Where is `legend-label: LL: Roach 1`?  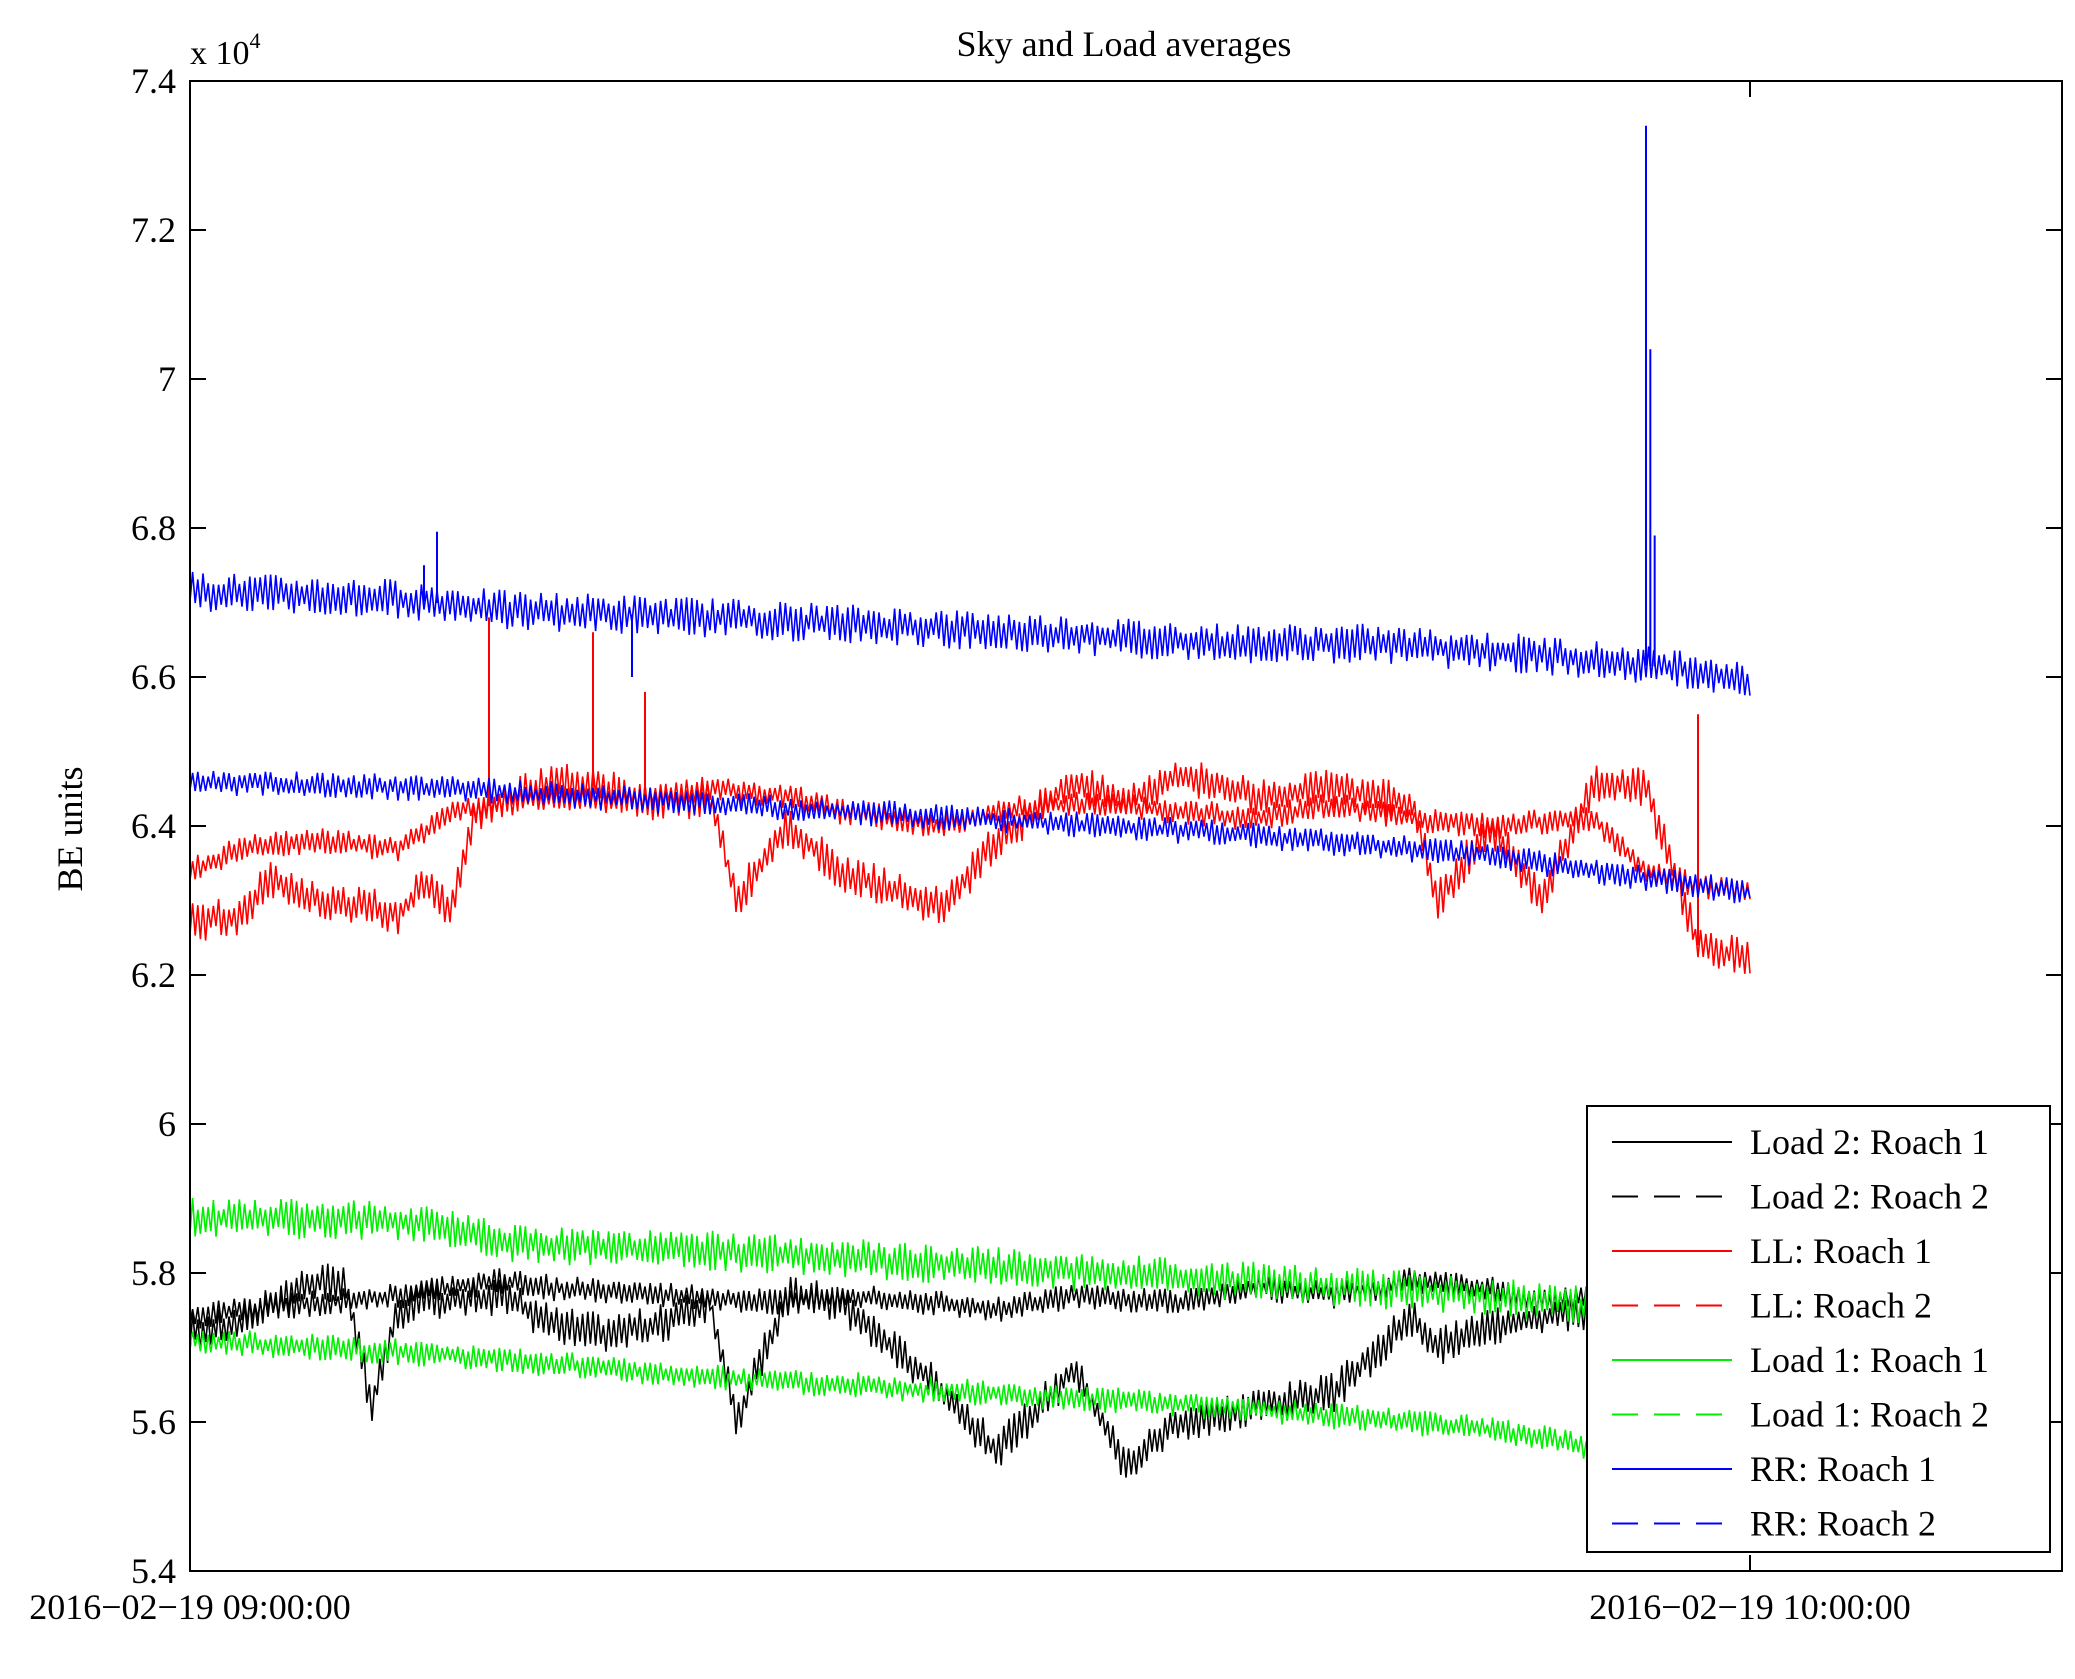 legend-label: LL: Roach 1 is located at coordinates (1841, 1251).